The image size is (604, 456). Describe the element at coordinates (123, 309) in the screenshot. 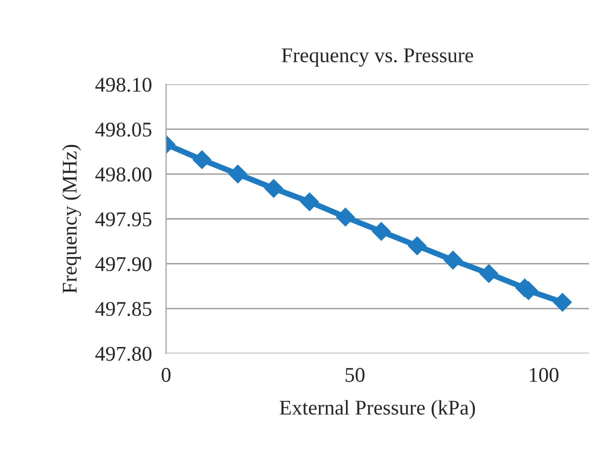

I see `y-tick-label: 497.85` at that location.